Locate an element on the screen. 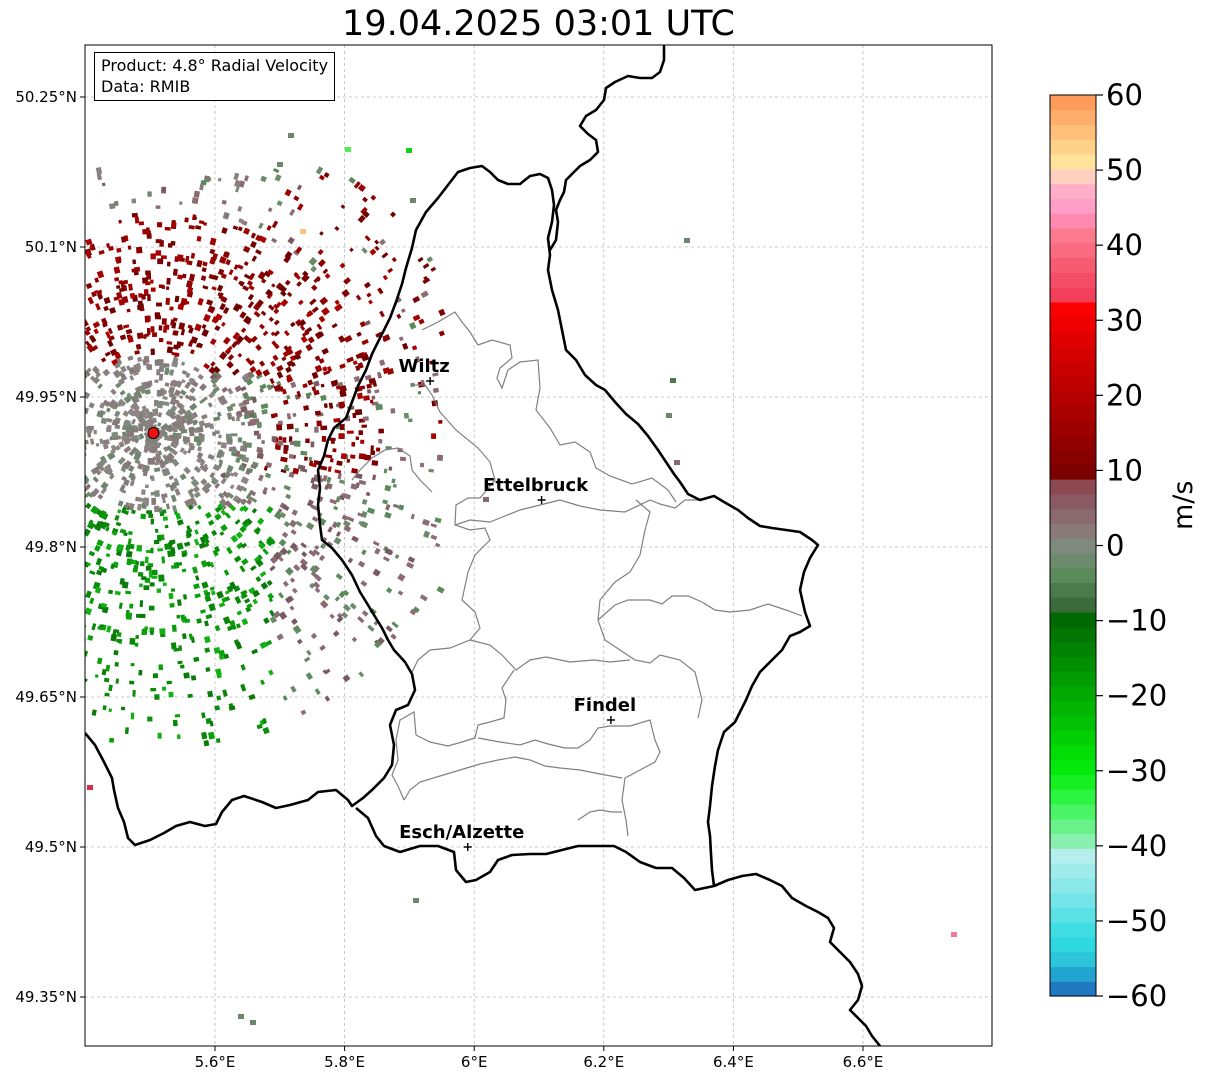 The width and height of the screenshot is (1207, 1081). product-info-box: Product: 4.8° Radial Velocity Data: RMIB is located at coordinates (215, 76).